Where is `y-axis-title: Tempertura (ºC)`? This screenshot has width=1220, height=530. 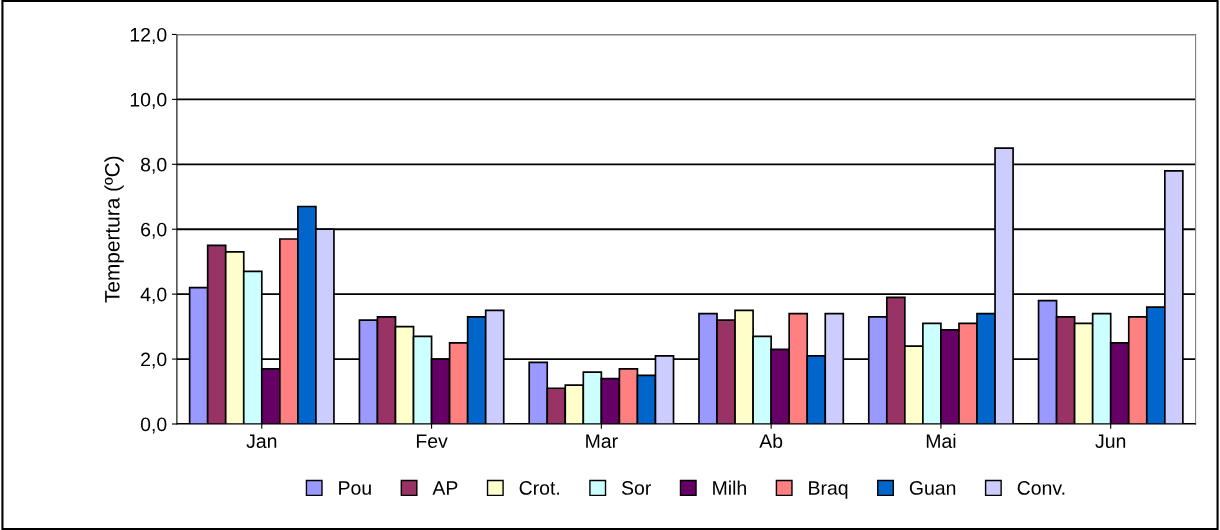
y-axis-title: Tempertura (ºC) is located at coordinates (114, 229).